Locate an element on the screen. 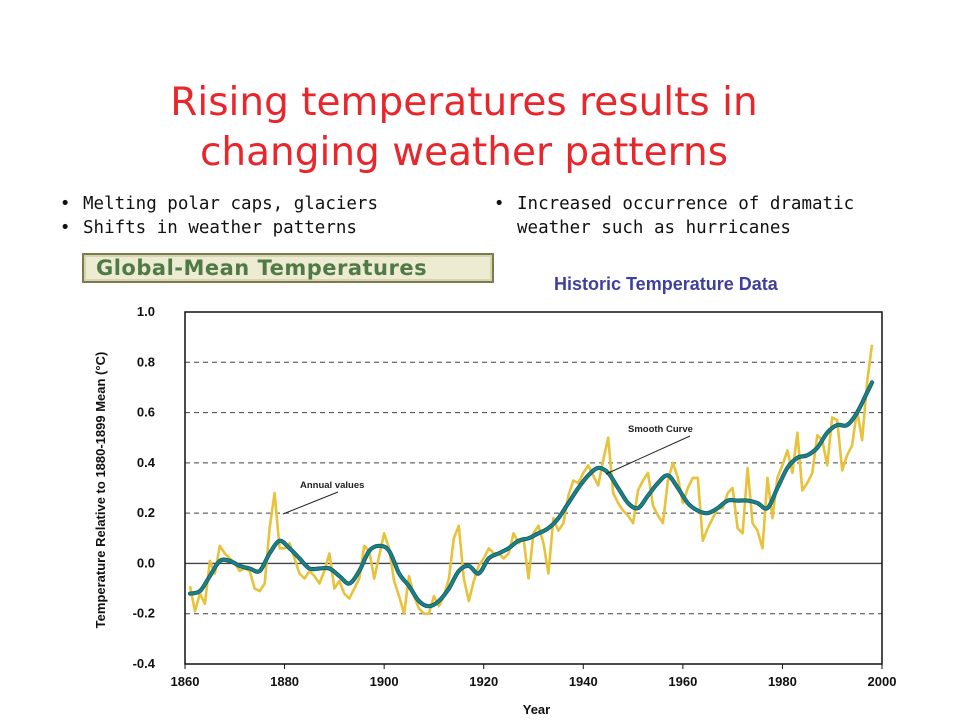 Image resolution: width=960 pixels, height=720 pixels. x-tick-label: 1860 is located at coordinates (185, 681).